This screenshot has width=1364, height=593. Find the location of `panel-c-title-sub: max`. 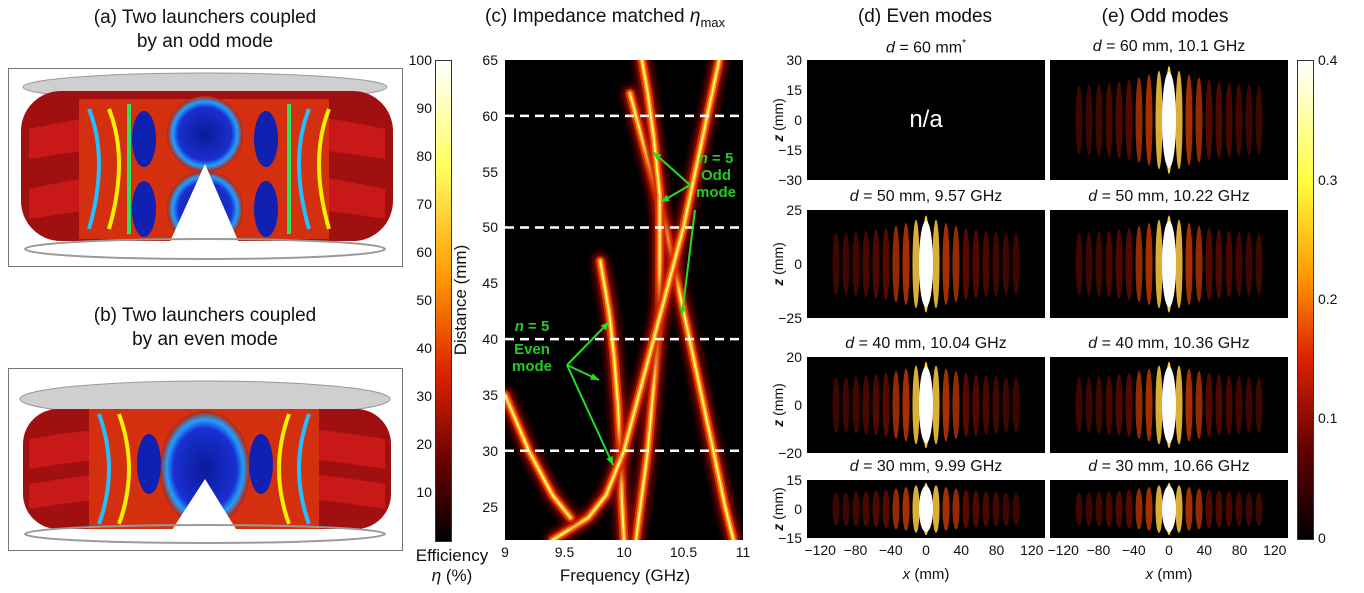

panel-c-title-sub: max is located at coordinates (712, 22).